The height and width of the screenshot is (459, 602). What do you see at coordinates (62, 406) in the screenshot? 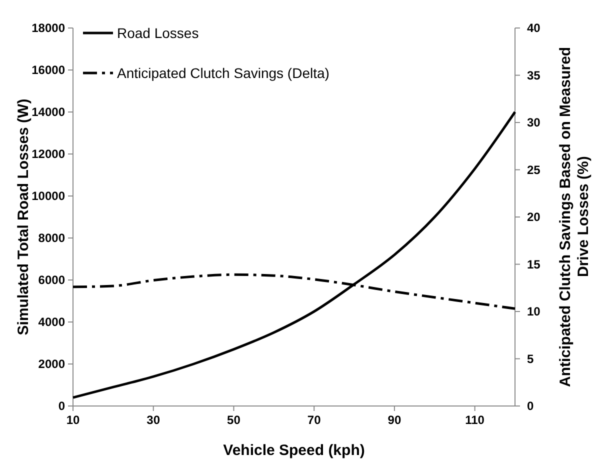
I see `y-tick-label: 0` at bounding box center [62, 406].